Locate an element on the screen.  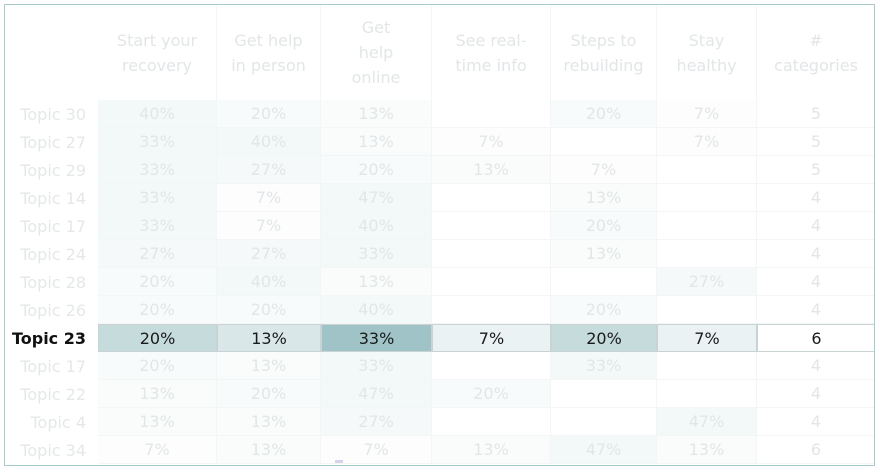
row-label: Topic 17 is located at coordinates (53, 226).